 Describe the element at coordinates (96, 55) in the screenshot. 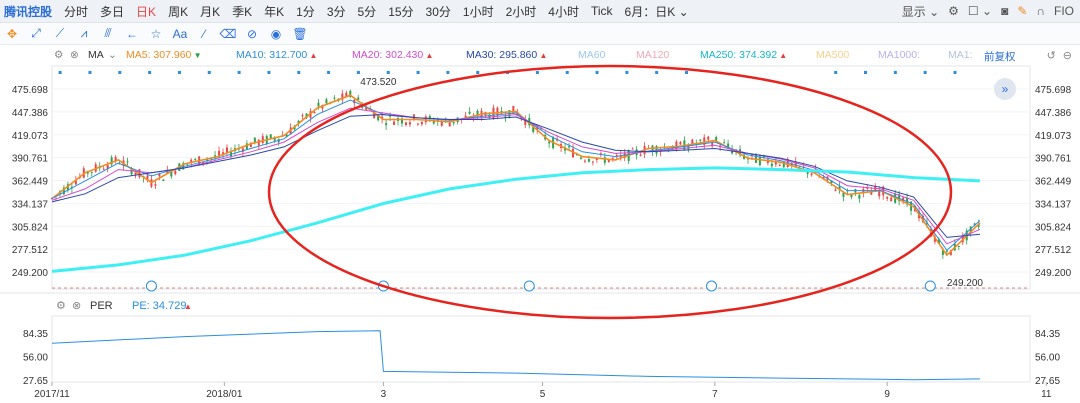

I see `ma-label: MA` at that location.